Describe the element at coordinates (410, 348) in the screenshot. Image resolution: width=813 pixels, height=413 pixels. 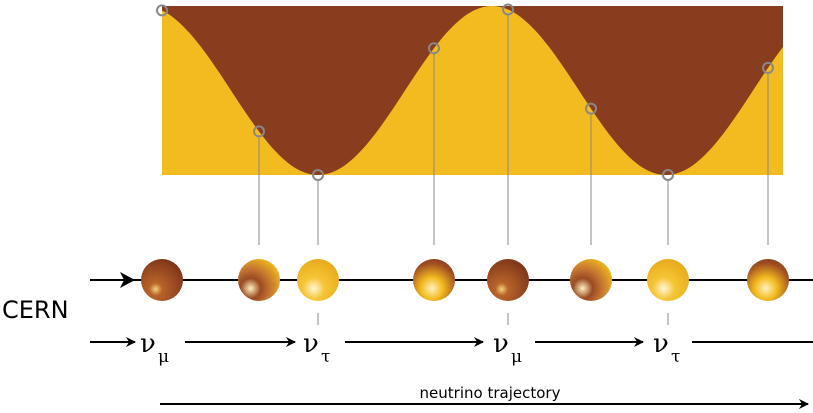
I see `flavor-labels: ν μ ν τ ν μ ν τ` at that location.